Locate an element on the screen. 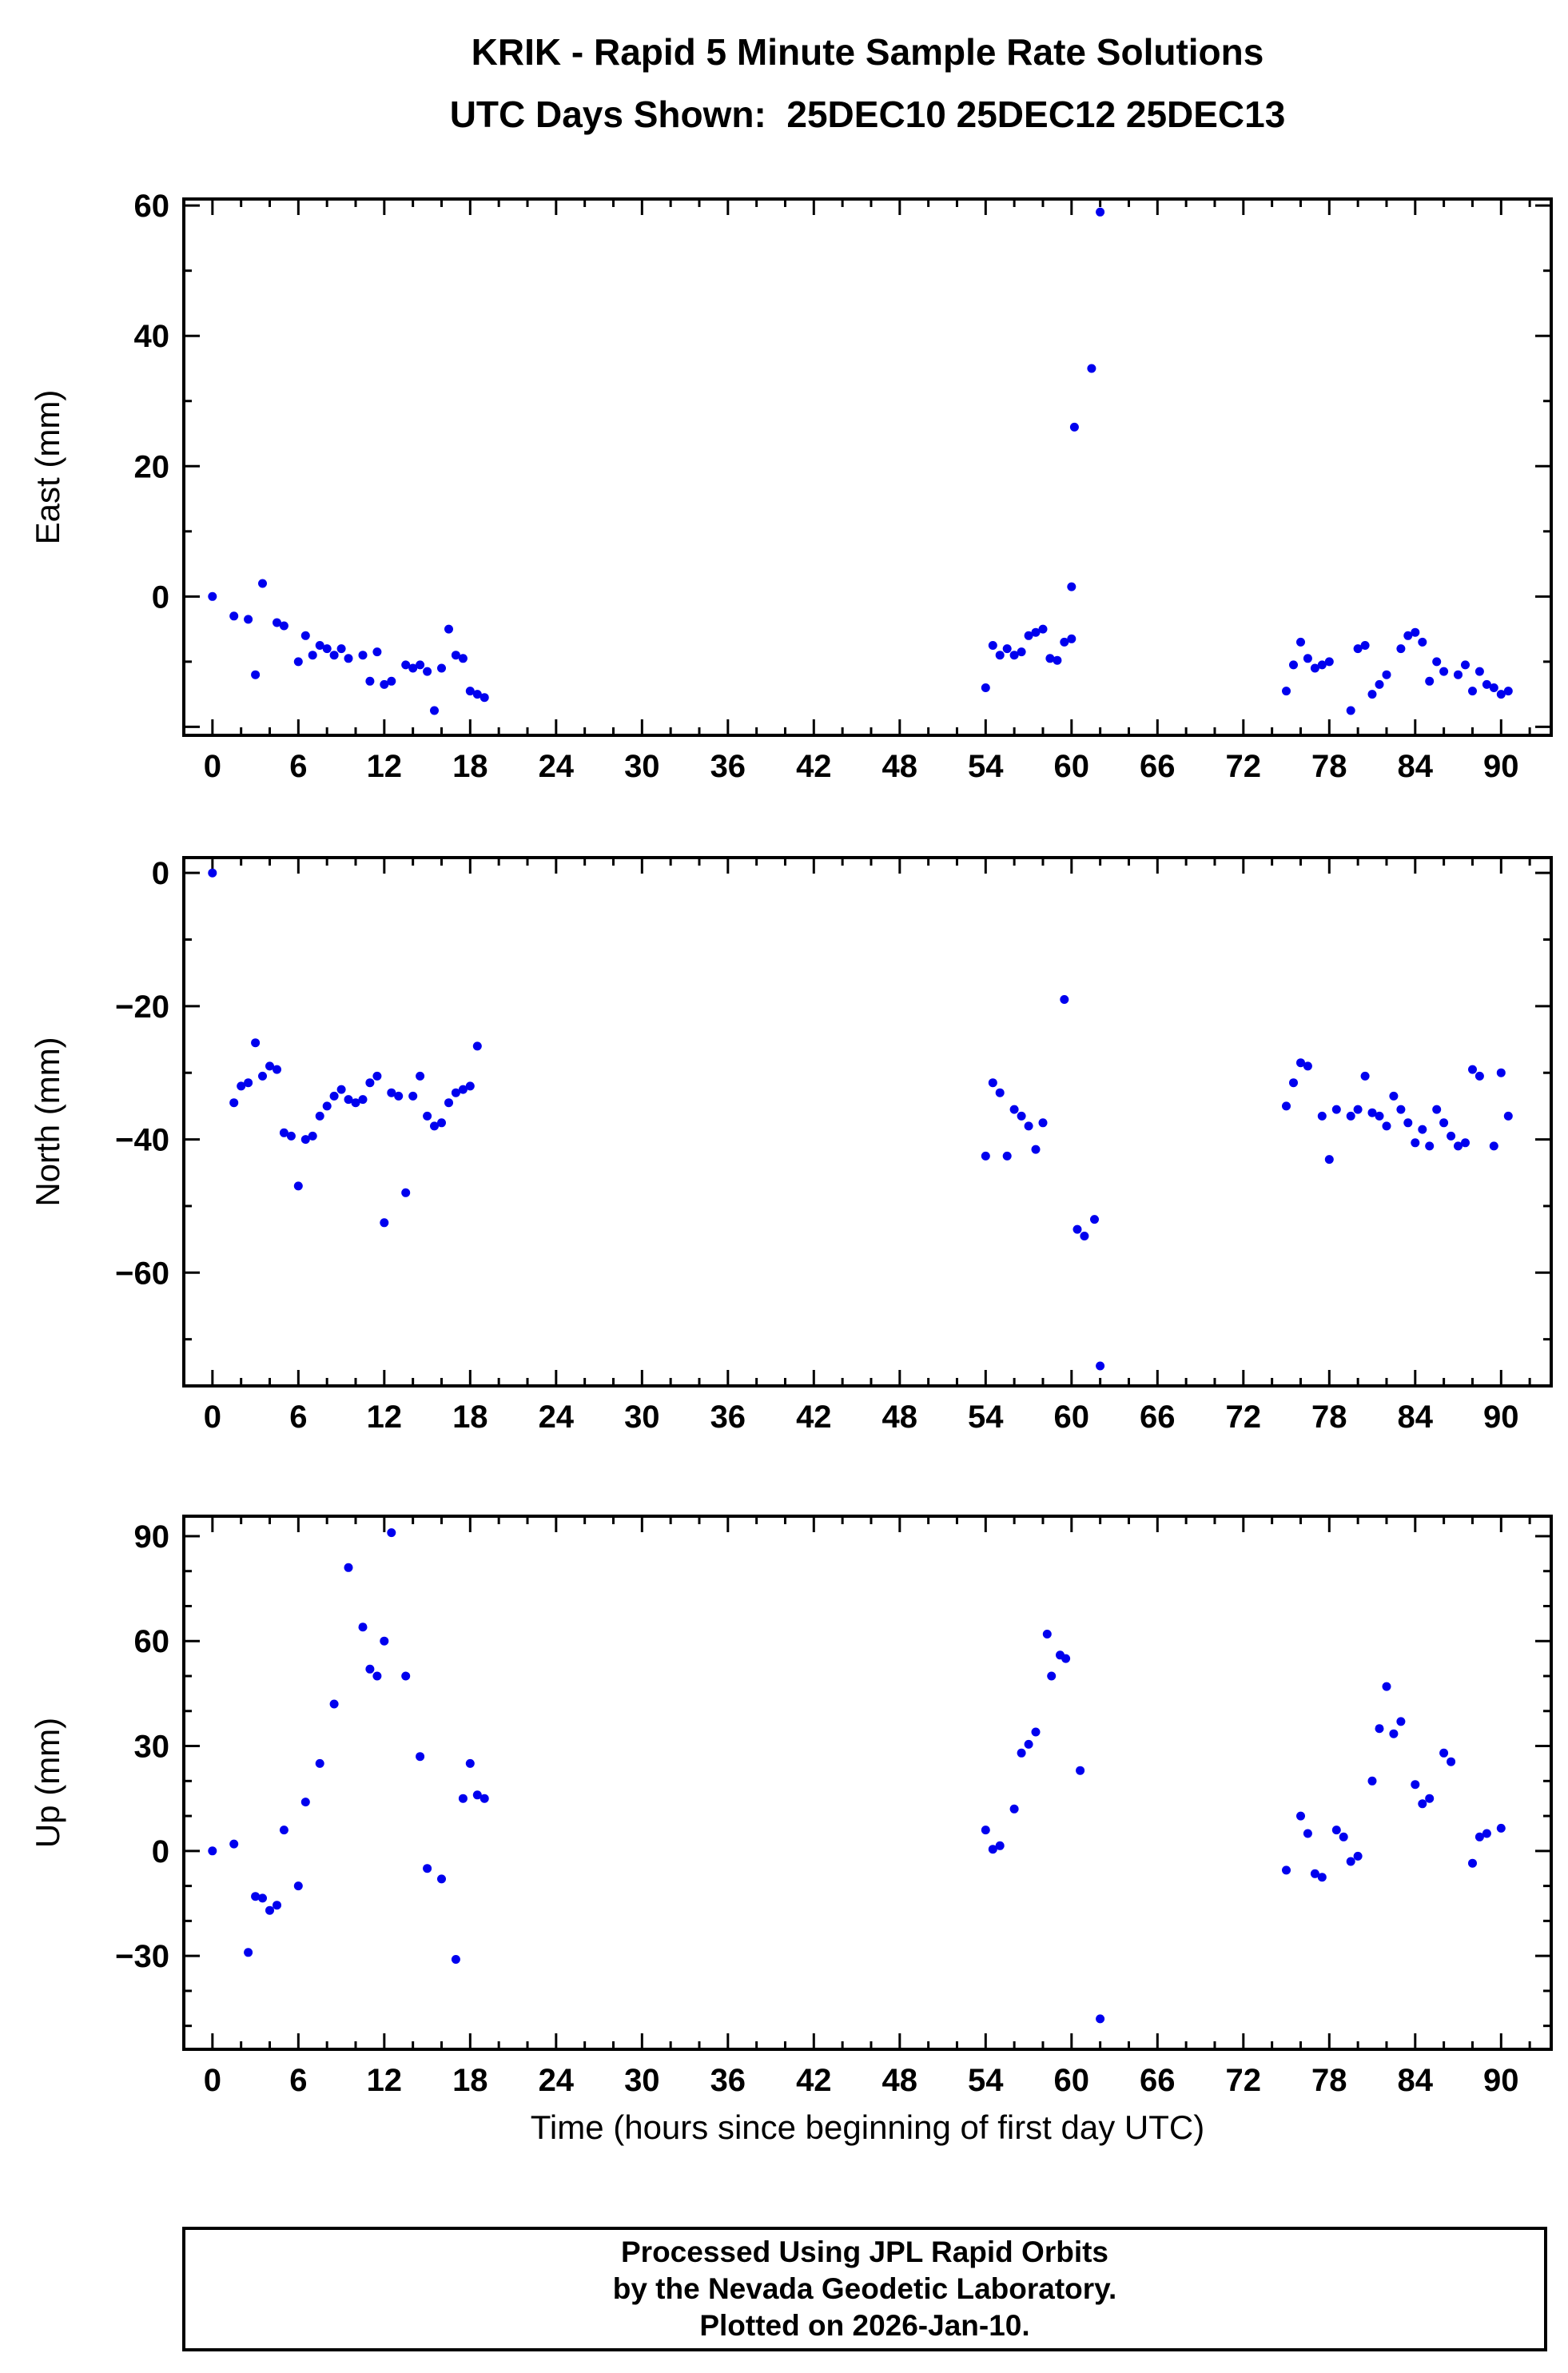  y-tick-label: −30 is located at coordinates (142, 1957).